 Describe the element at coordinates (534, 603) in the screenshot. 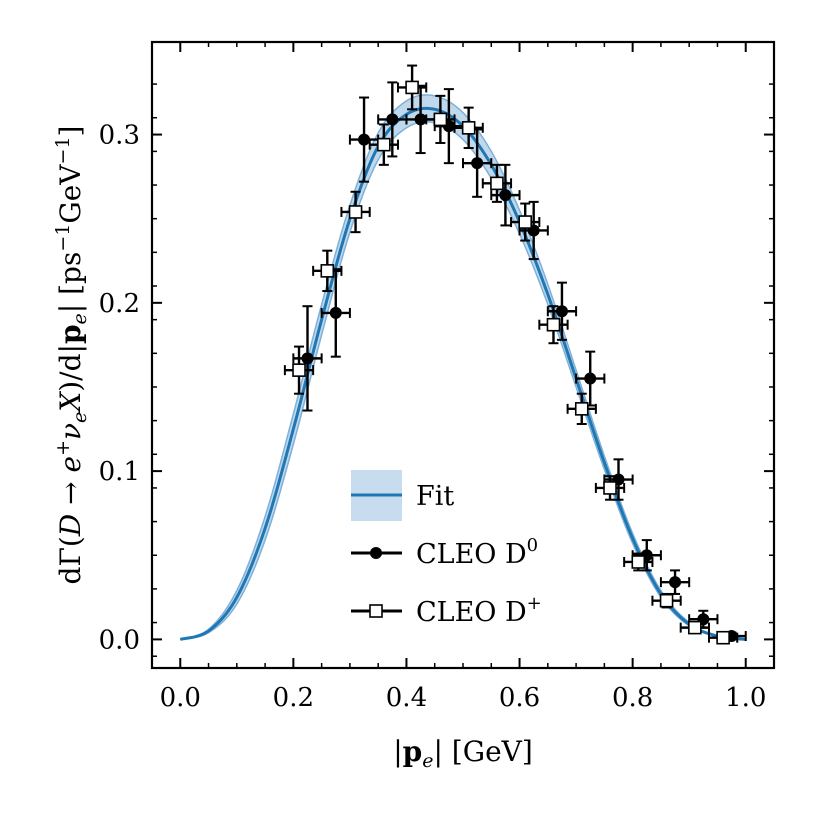

I see `legend-dplus-sup: +` at that location.